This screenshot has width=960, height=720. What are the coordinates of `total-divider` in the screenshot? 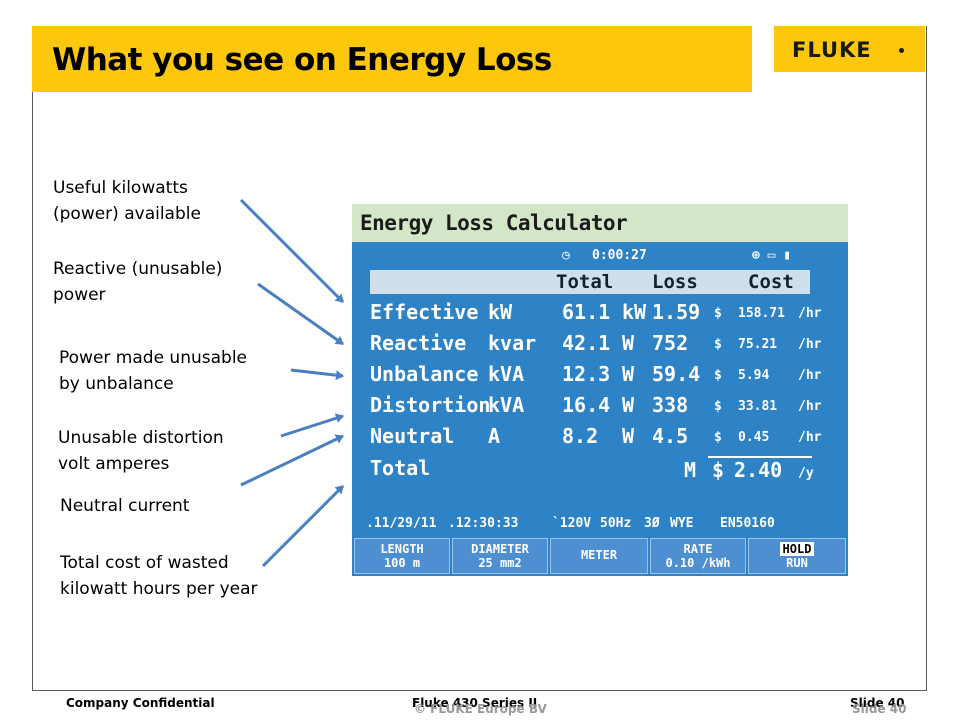 It's located at (760, 457).